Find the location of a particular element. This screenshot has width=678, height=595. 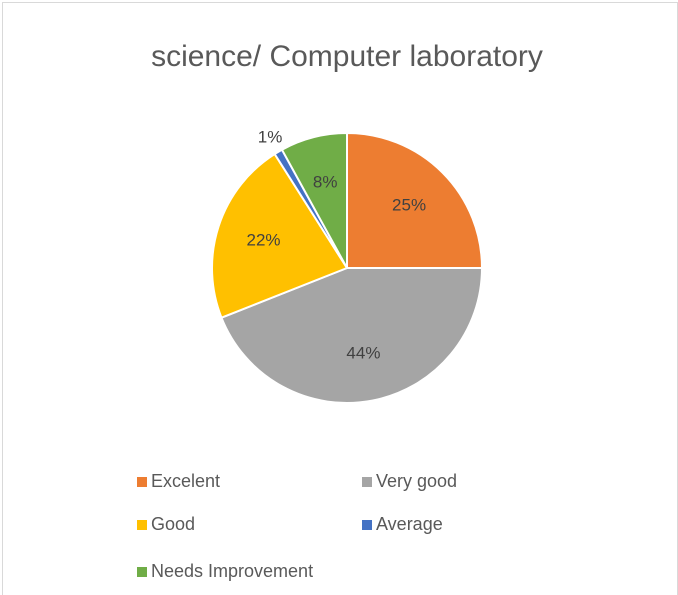

data-label: 8% is located at coordinates (325, 181).